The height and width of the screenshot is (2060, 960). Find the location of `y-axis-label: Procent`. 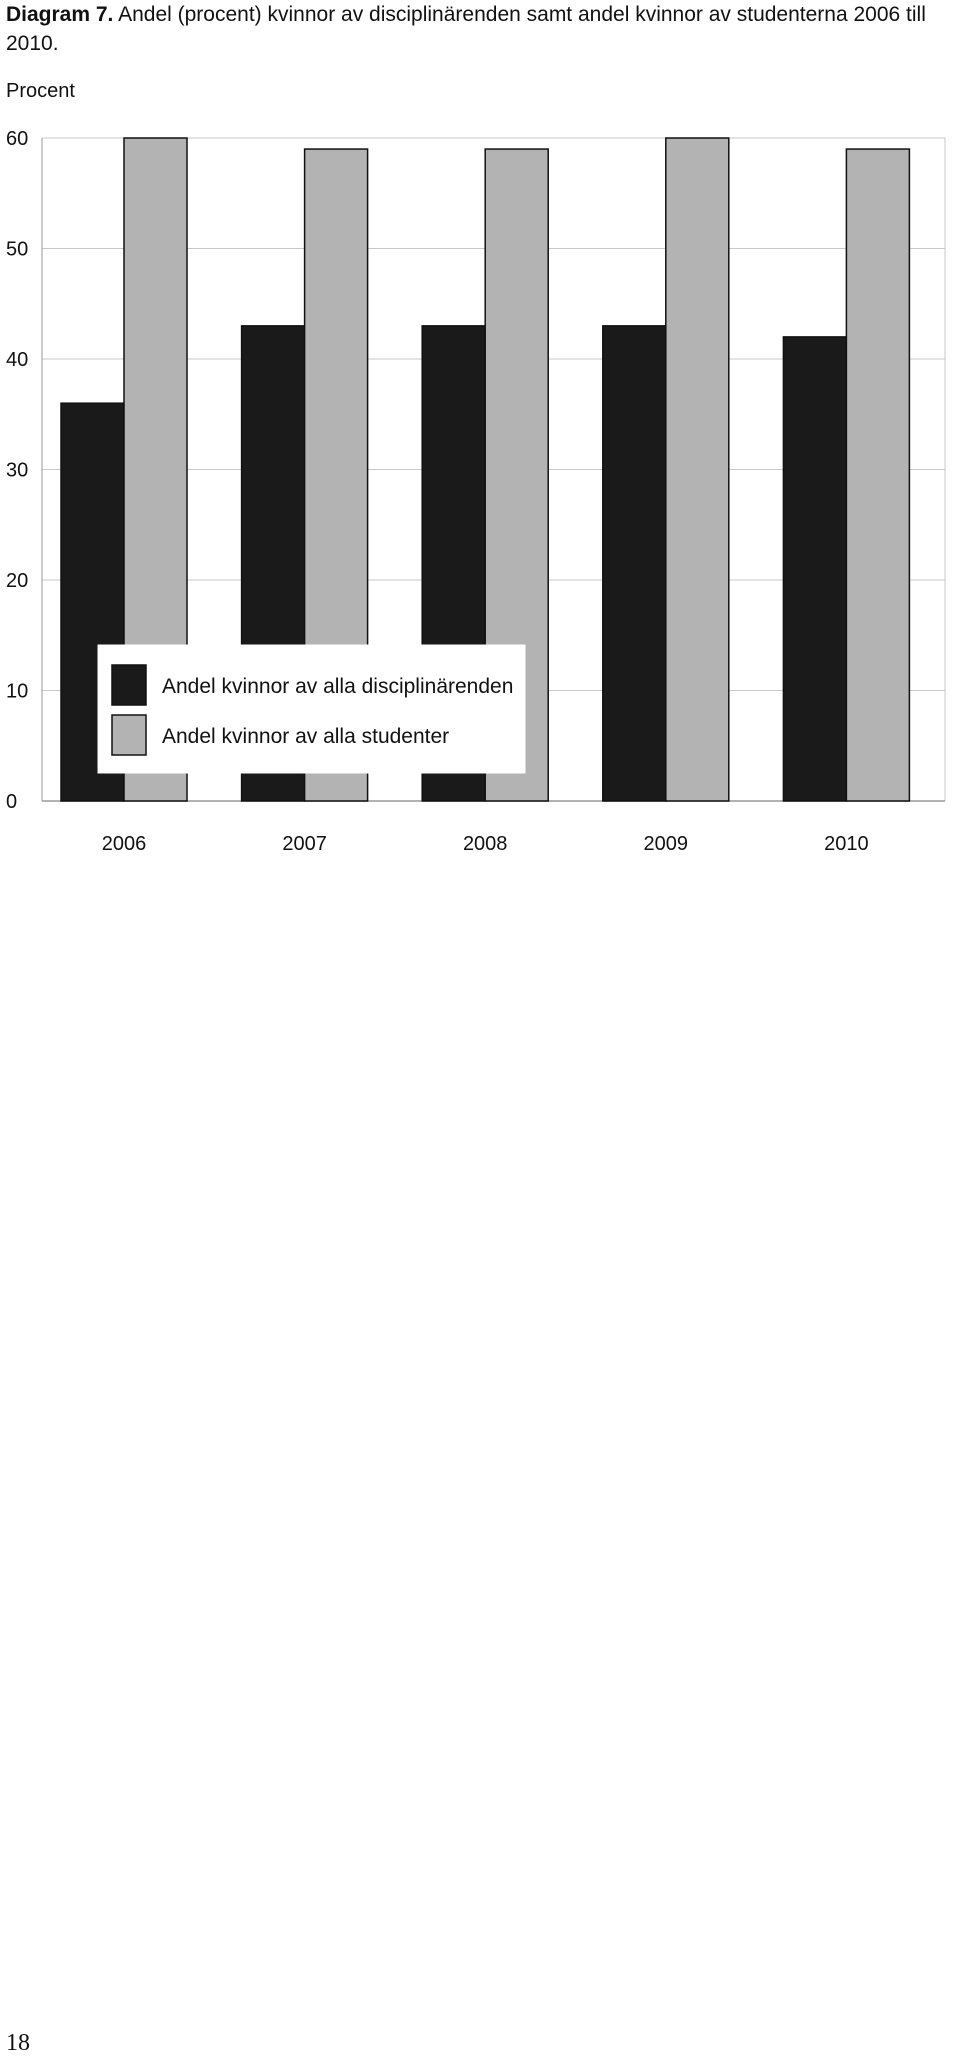

y-axis-label: Procent is located at coordinates (40, 91).